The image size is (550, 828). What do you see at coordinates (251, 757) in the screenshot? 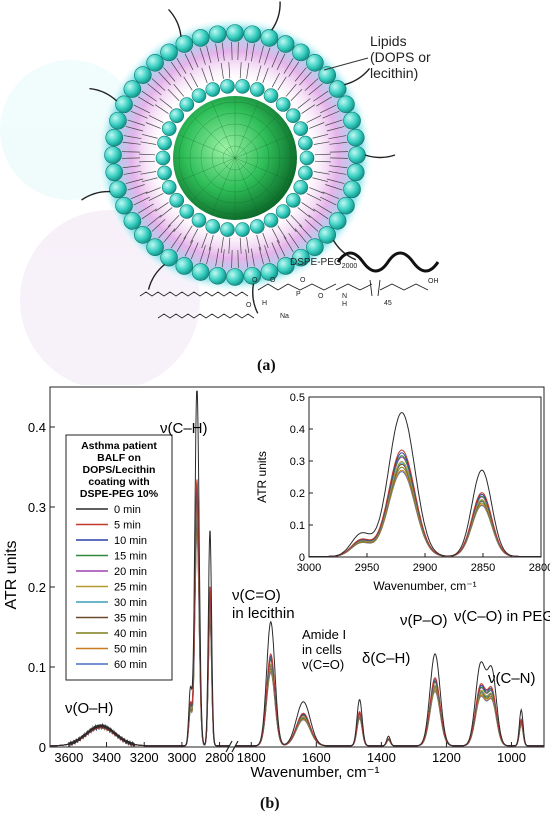
I see `x-tick-label: 1800` at bounding box center [251, 757].